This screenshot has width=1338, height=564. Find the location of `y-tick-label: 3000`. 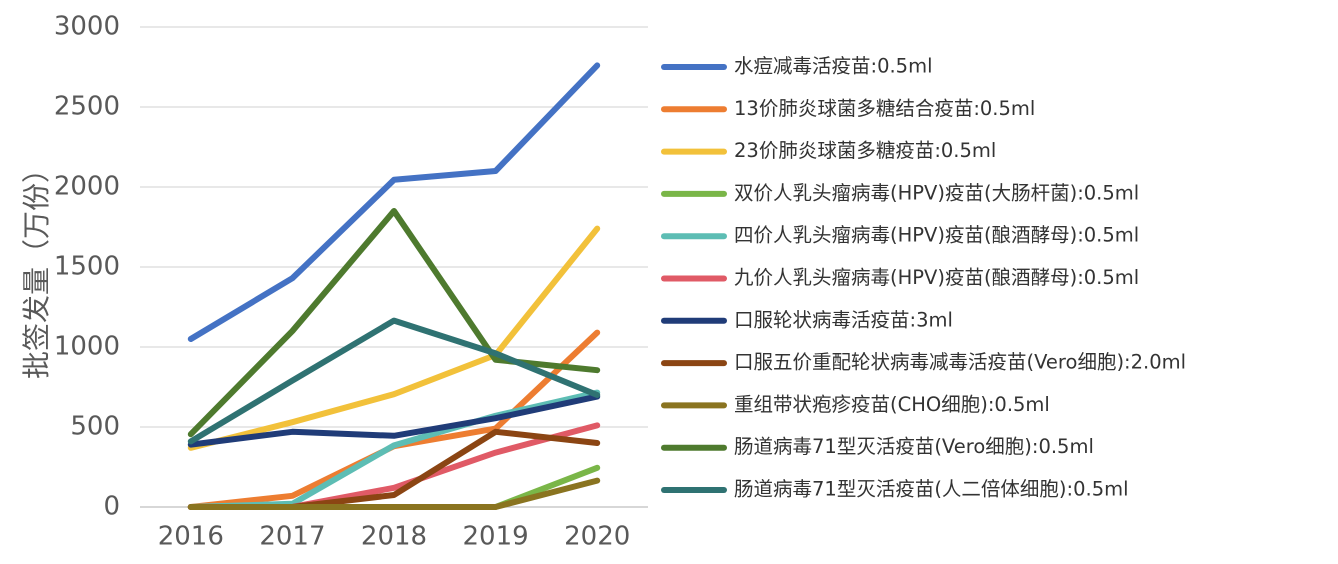

y-tick-label: 3000 is located at coordinates (87, 27).